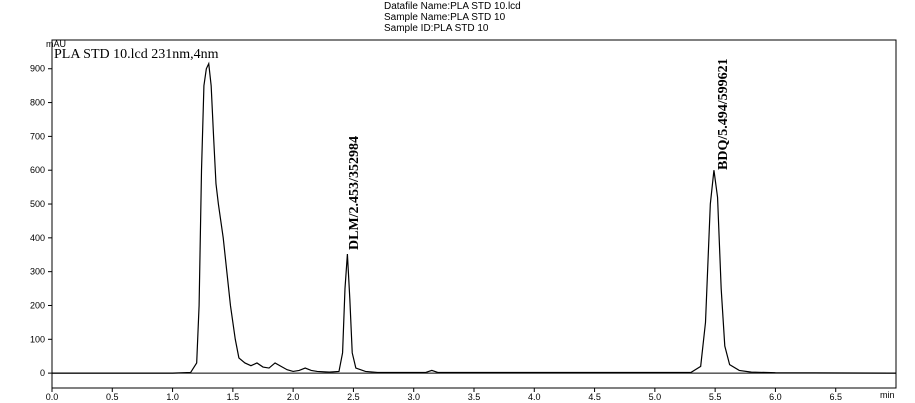 This screenshot has height=403, width=915. Describe the element at coordinates (445, 17) in the screenshot. I see `header-line: Sample Name:PLA STD 10` at that location.